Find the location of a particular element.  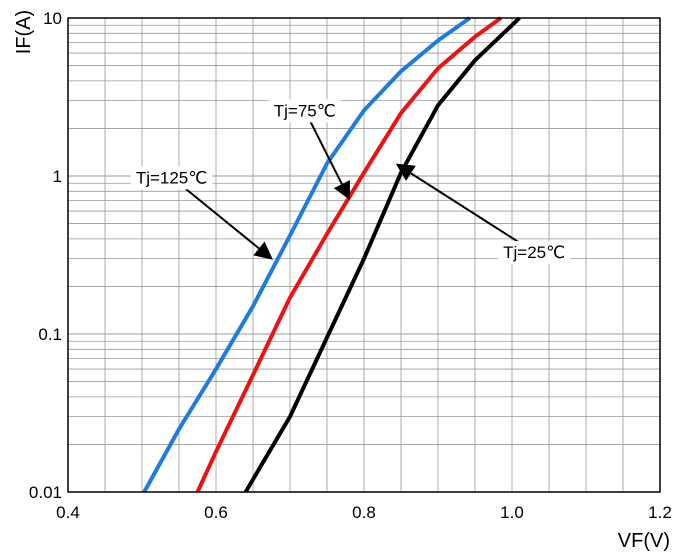

y-tick-label: 0.01 is located at coordinates (45, 492).